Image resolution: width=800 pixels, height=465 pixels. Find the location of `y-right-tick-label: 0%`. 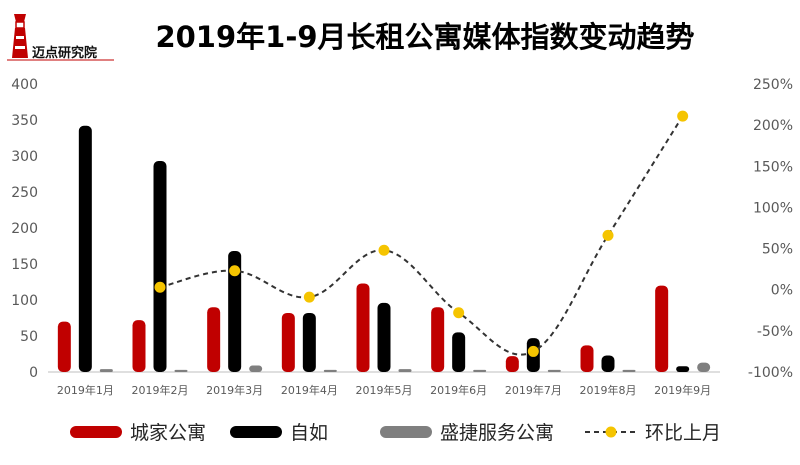

y-right-tick-label: 0% is located at coordinates (782, 291).